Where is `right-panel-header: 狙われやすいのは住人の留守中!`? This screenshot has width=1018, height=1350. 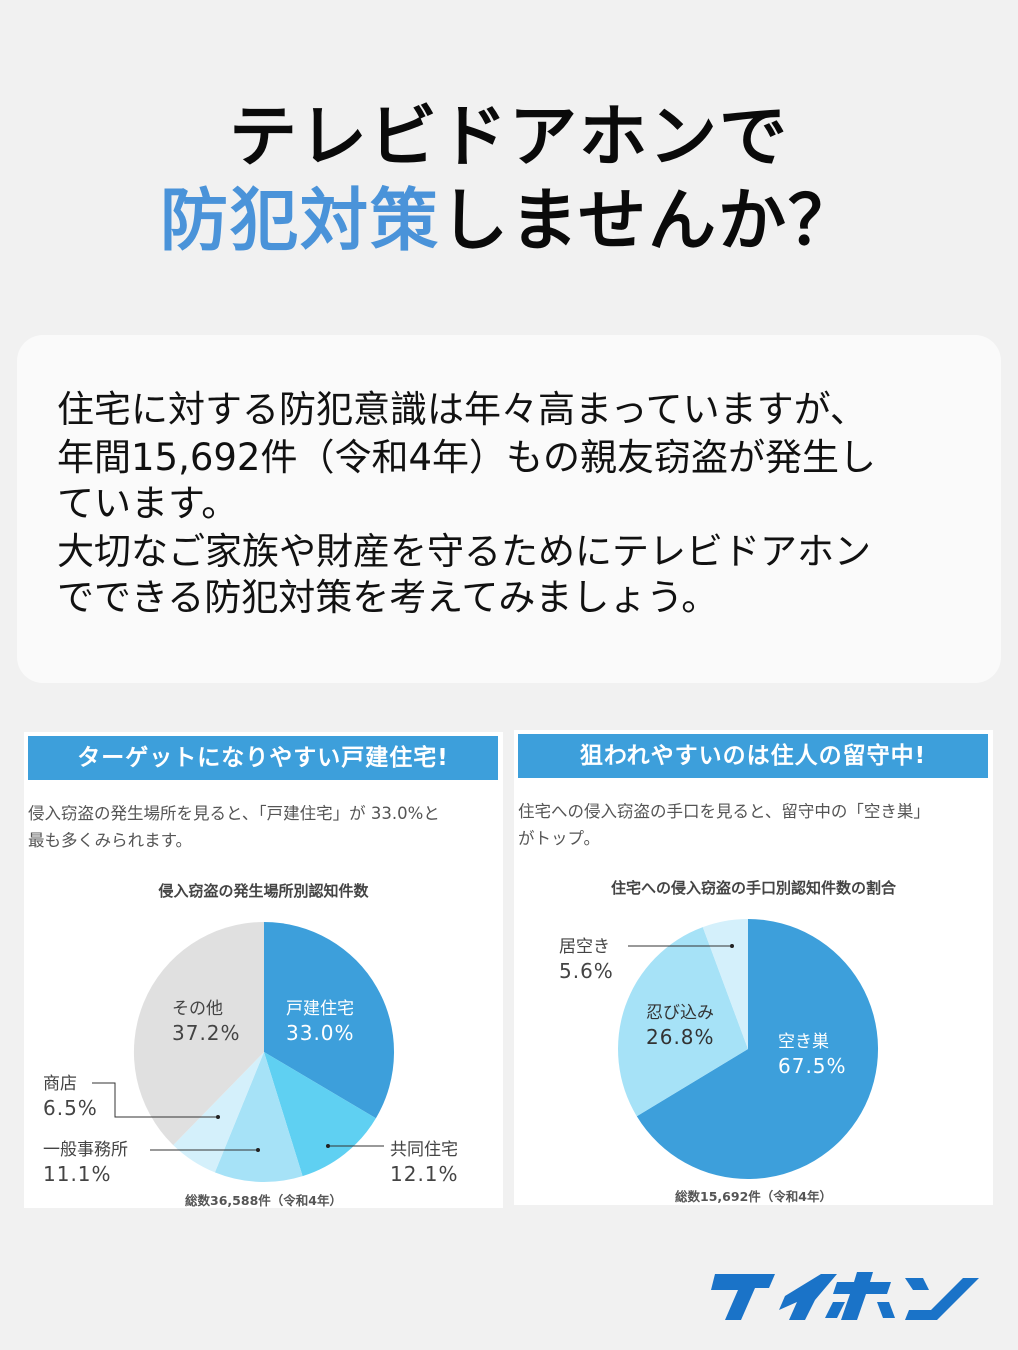
right-panel-header: 狙われやすいのは住人の留守中! is located at coordinates (753, 756).